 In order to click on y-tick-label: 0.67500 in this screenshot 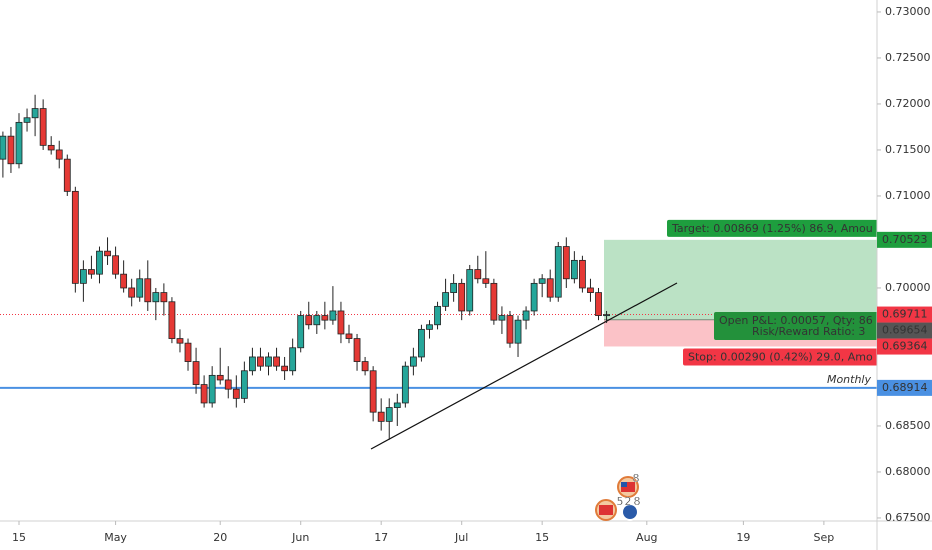, I will do `click(908, 517)`.